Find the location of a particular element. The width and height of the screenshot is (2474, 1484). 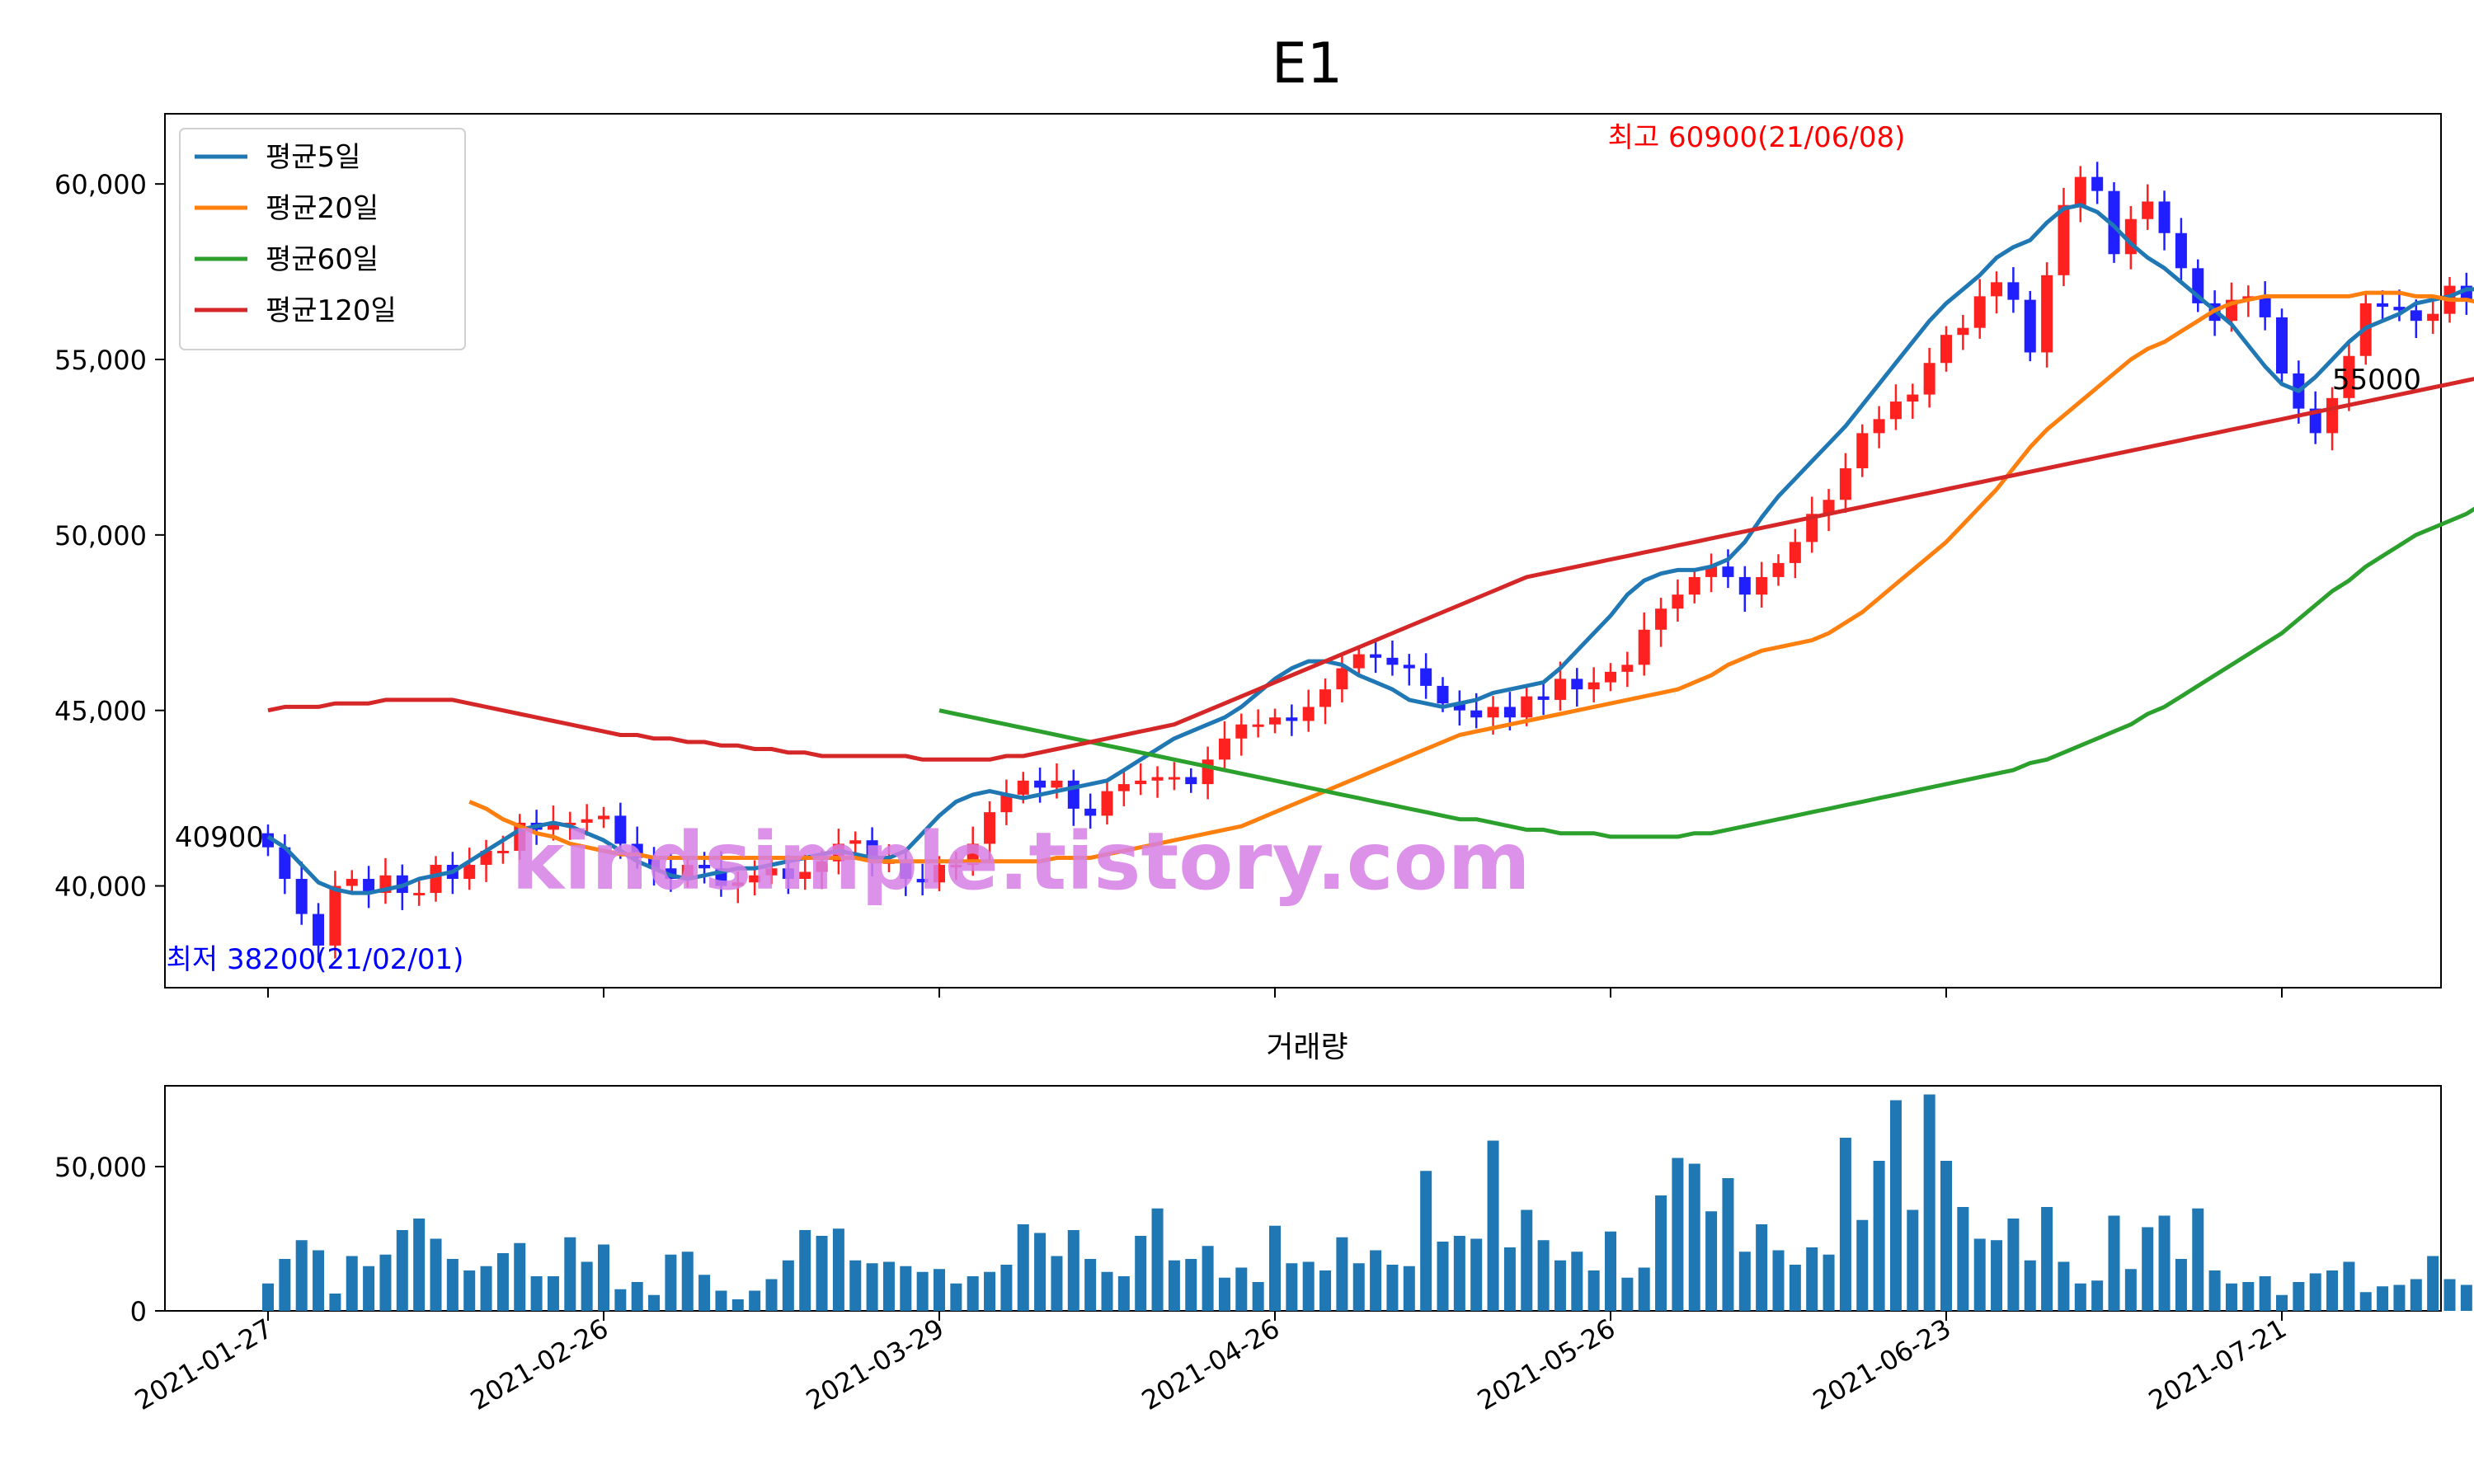

legend-label-ma20: 평균20일 is located at coordinates (322, 208).